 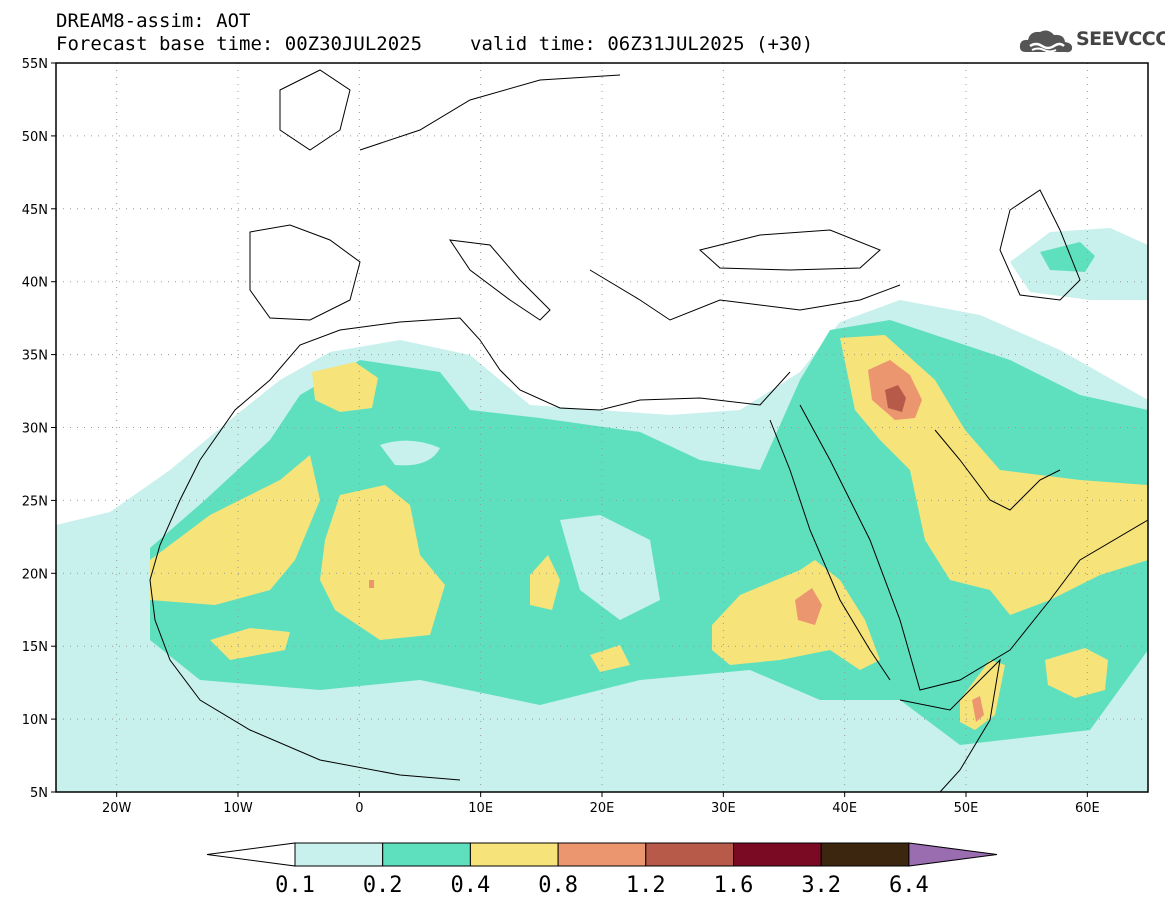 I want to click on lat-axis: 55N 50N 45N 40N 35N 30N 25N 20N 15N 10N 5N, so click(x=39, y=429).